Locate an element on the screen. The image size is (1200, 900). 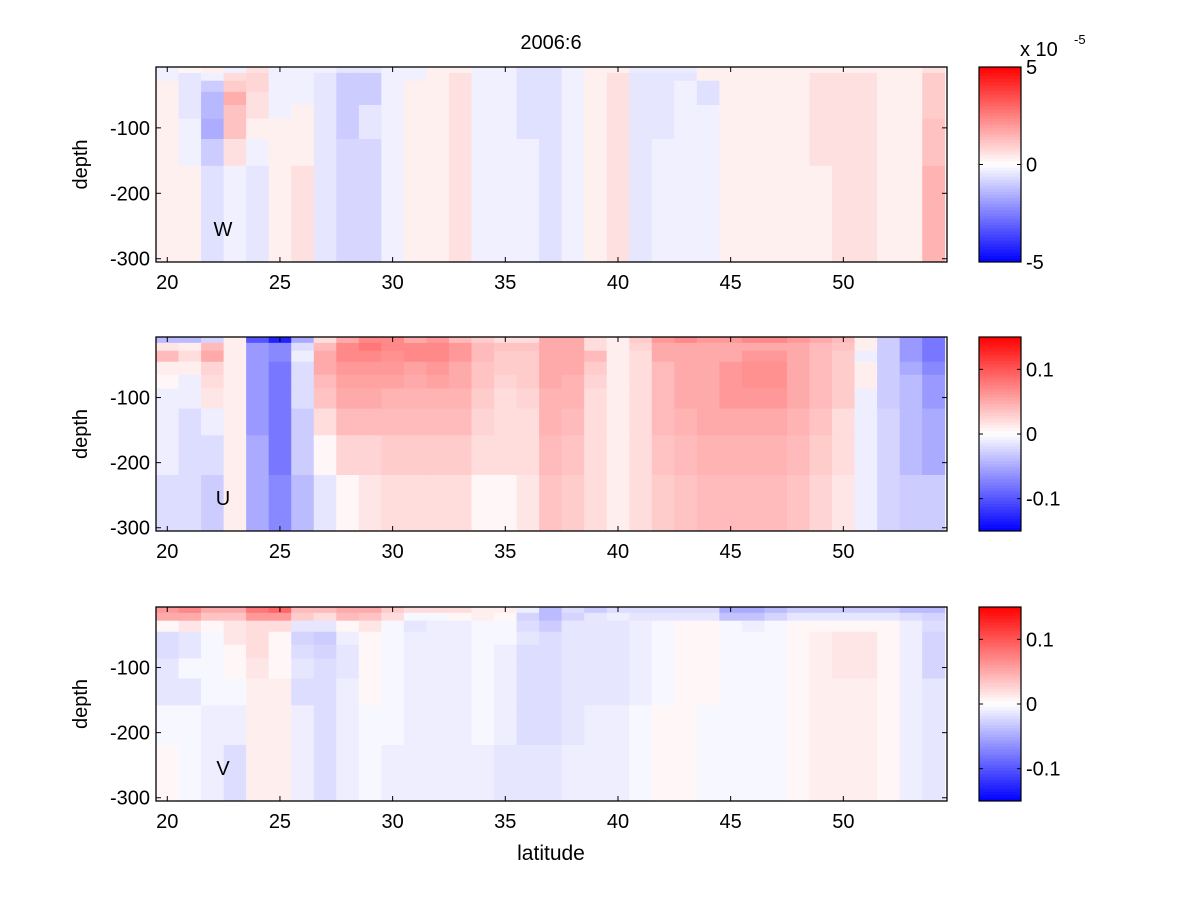
y-axis-label-v: depth is located at coordinates (81, 704).